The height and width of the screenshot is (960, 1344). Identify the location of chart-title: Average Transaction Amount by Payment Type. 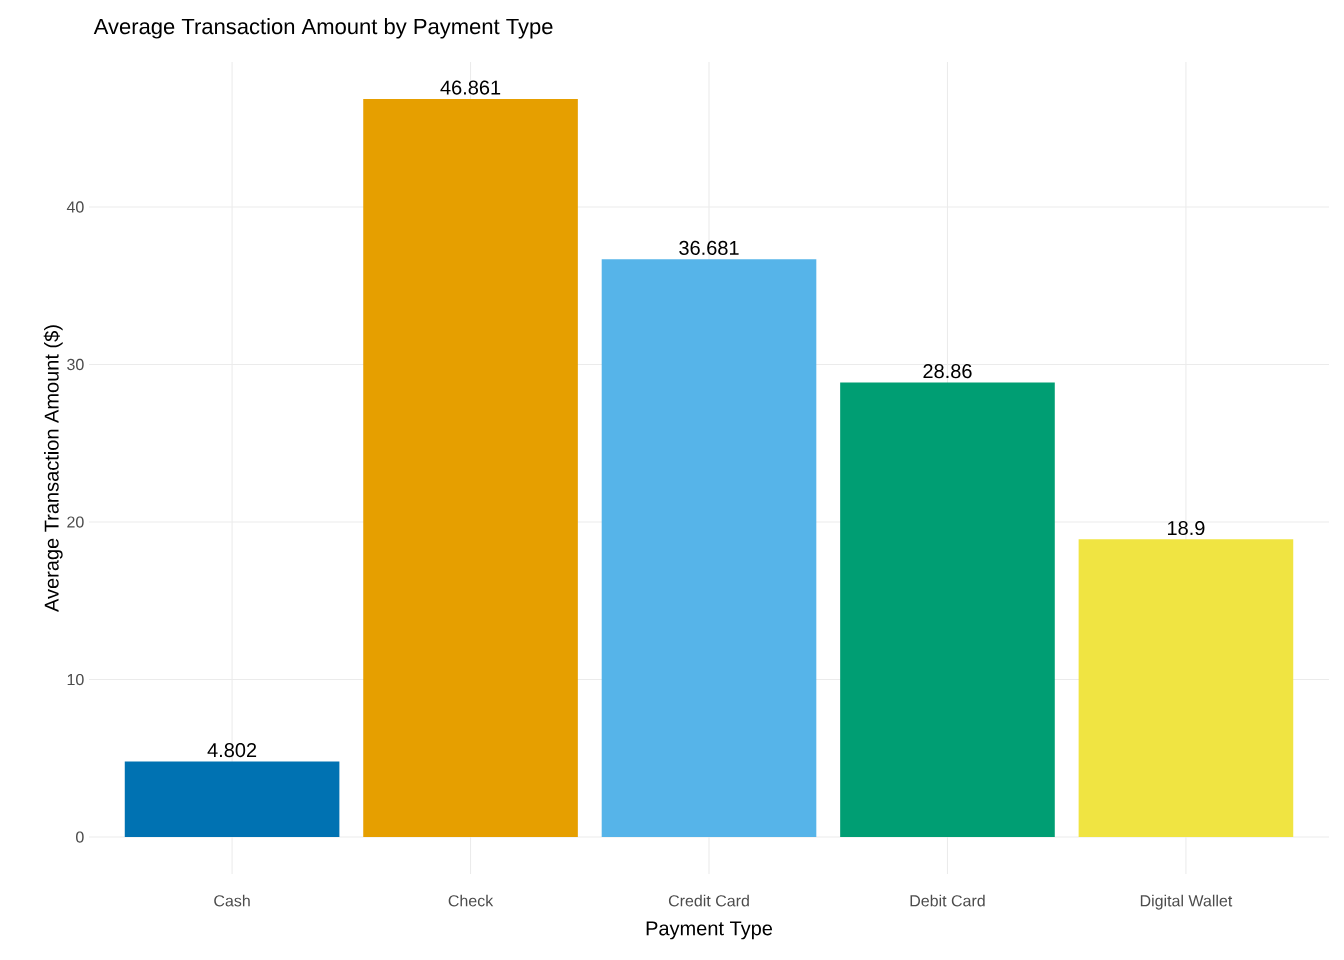
(323, 28).